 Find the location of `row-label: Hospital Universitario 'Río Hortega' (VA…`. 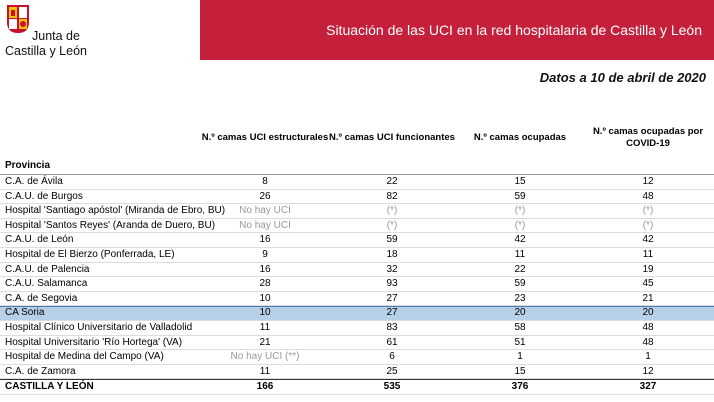

row-label: Hospital Universitario 'Río Hortega' (VA… is located at coordinates (94, 342).